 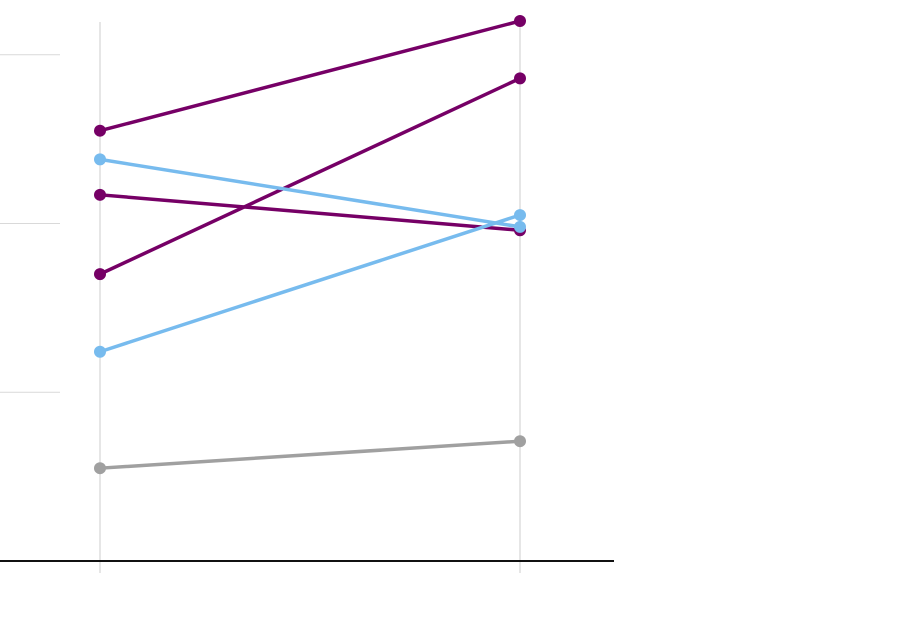 I want to click on series-1-line, so click(x=310, y=76).